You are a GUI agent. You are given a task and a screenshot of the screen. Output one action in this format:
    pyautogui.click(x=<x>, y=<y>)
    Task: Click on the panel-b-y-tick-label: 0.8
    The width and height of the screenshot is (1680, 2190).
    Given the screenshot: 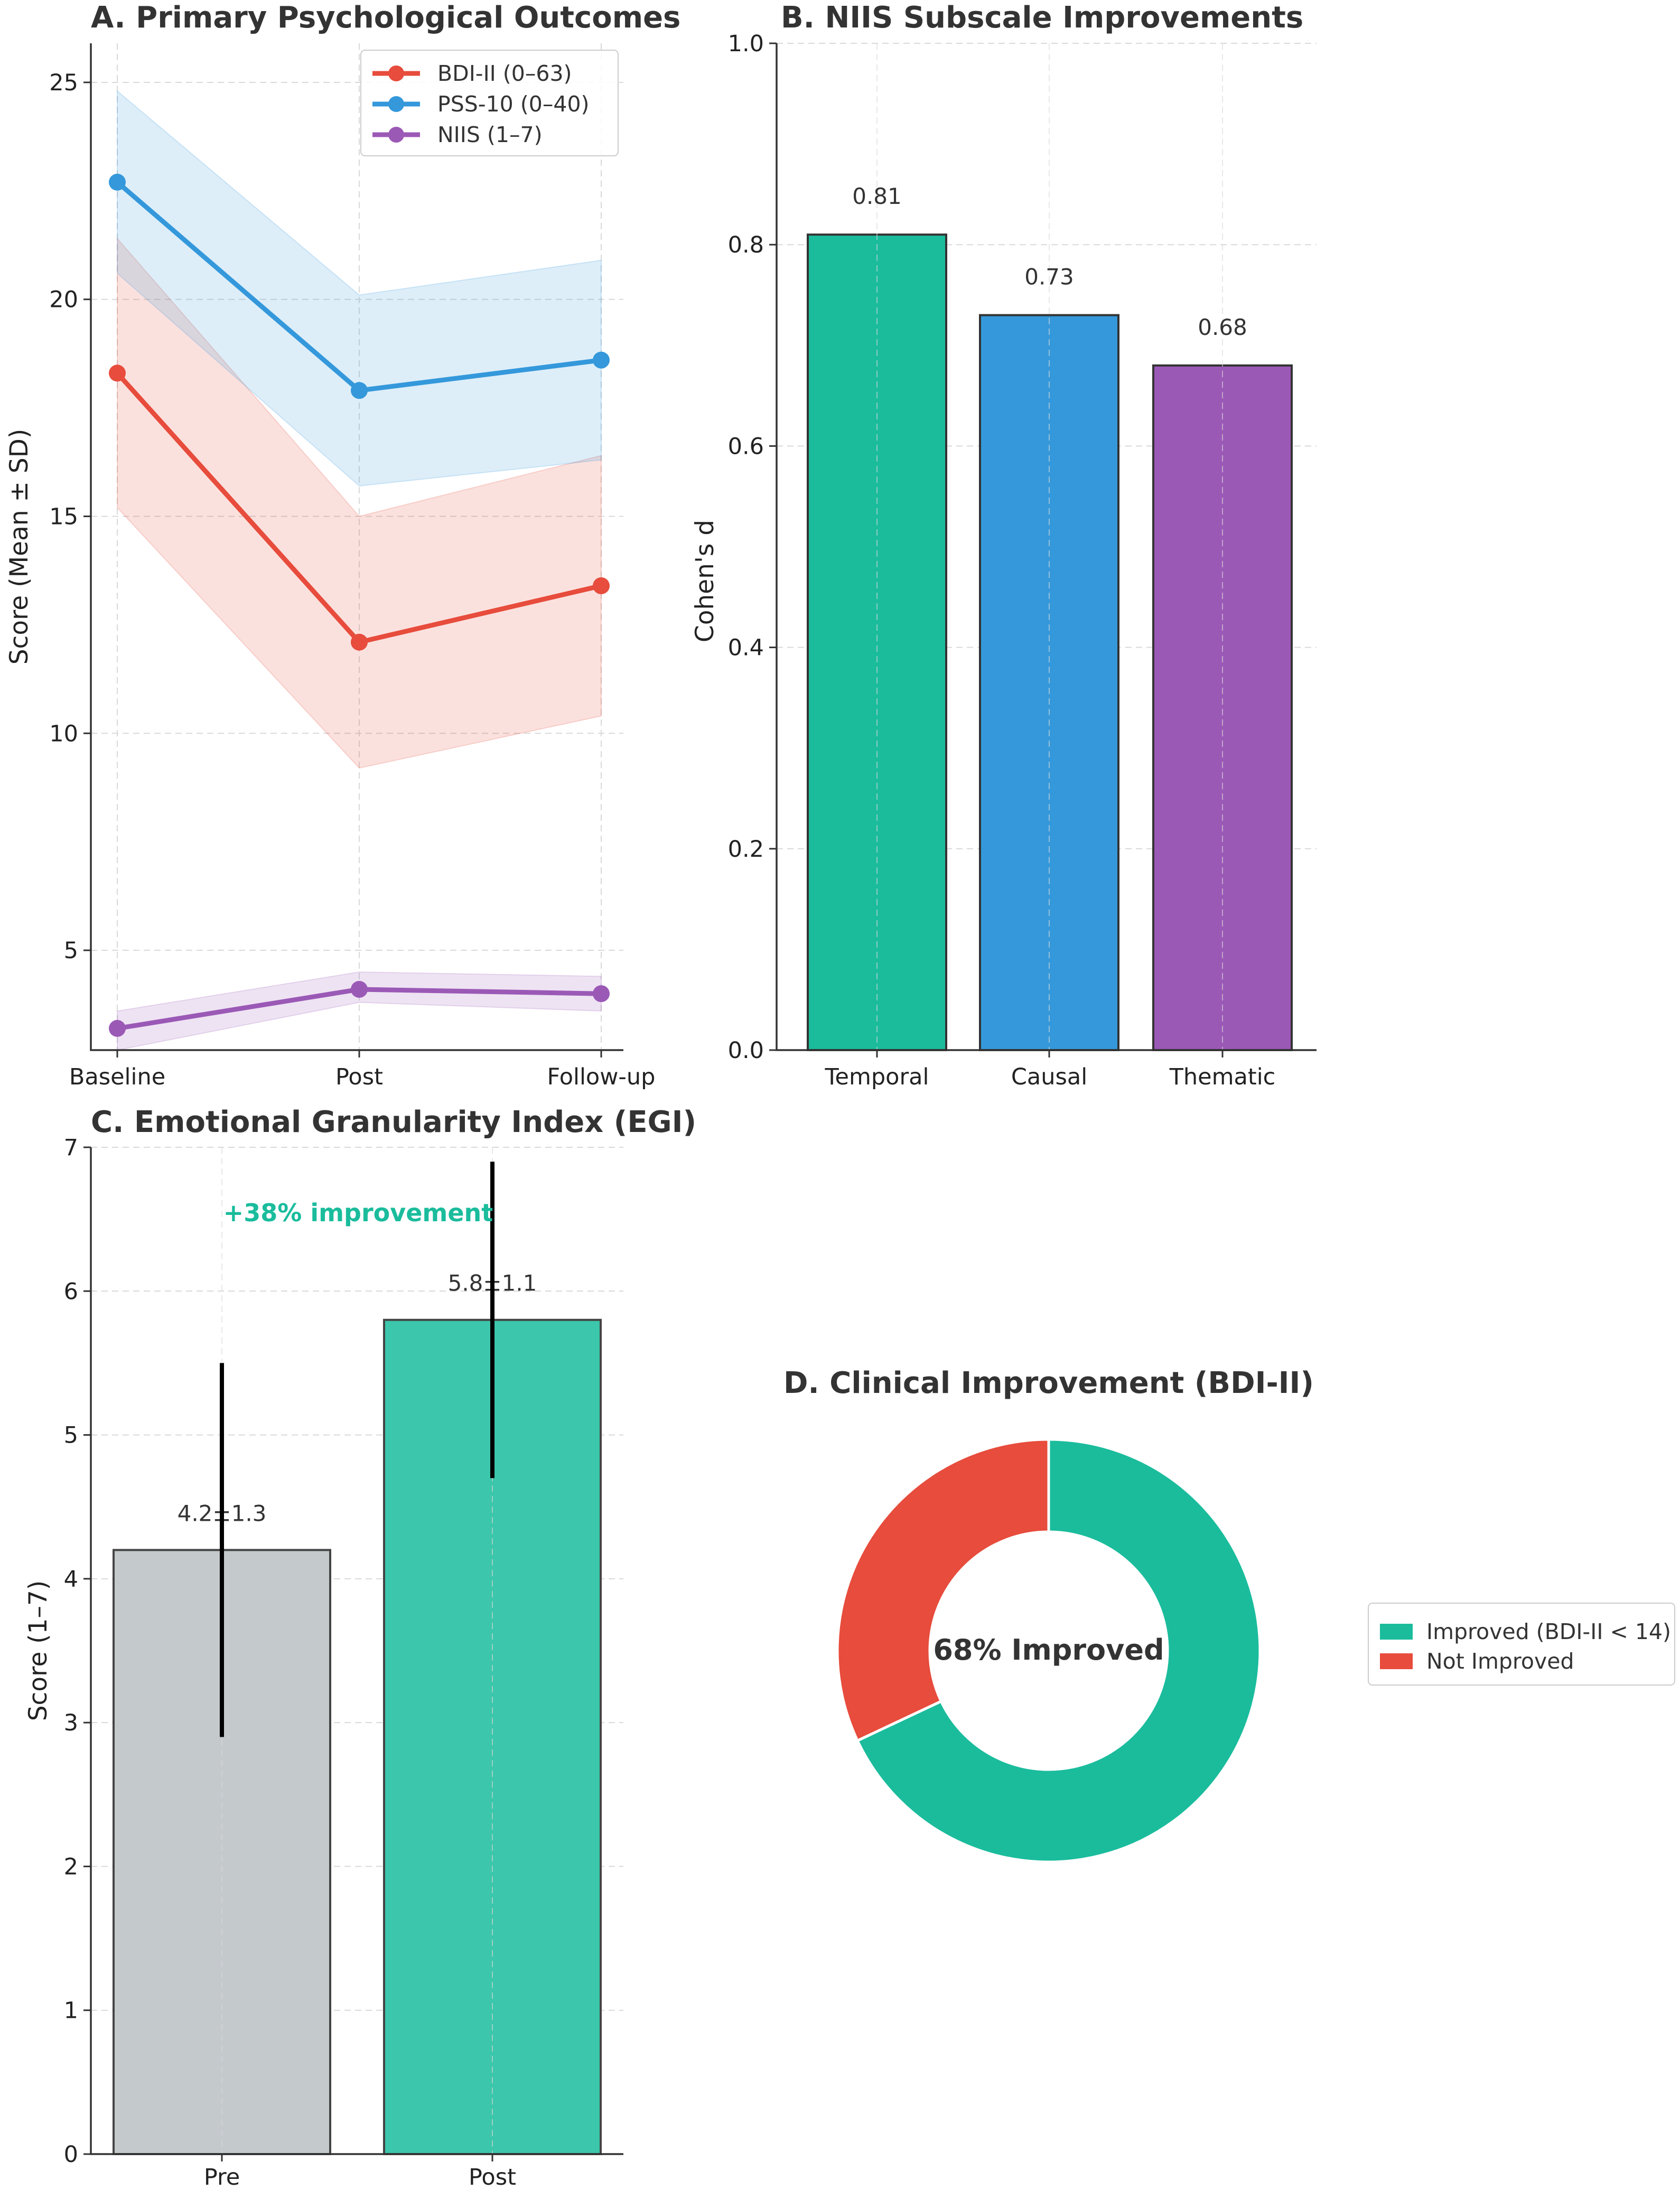 What is the action you would take?
    pyautogui.click(x=746, y=245)
    